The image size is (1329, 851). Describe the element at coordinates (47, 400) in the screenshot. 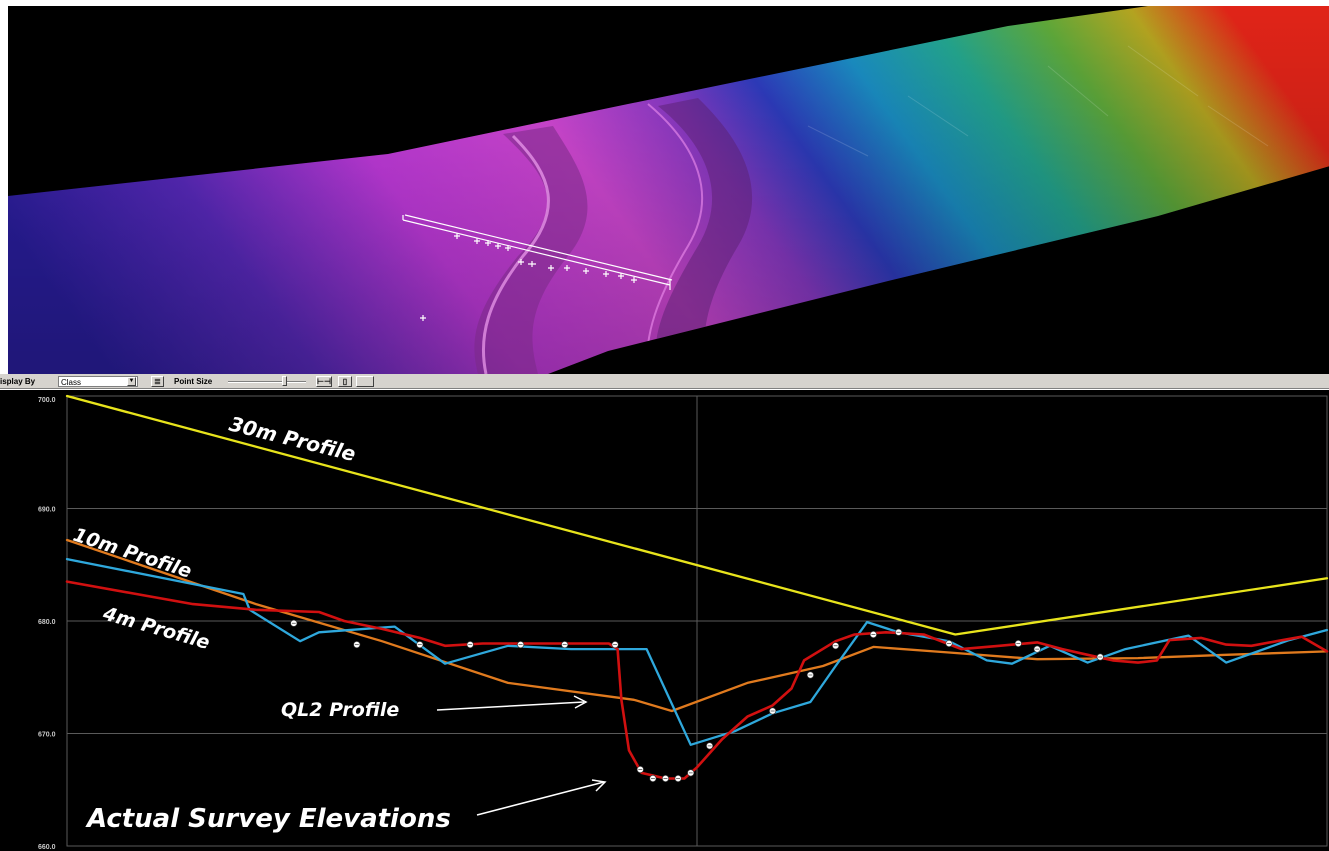

I see `y-tick-label: 700.0` at that location.